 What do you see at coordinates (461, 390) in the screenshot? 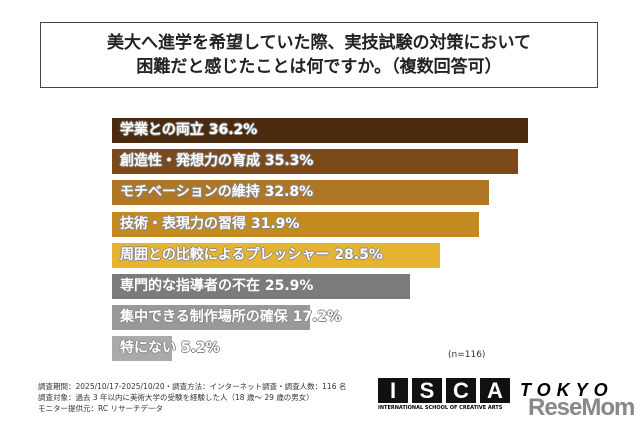
I see `logo-letter: C` at bounding box center [461, 390].